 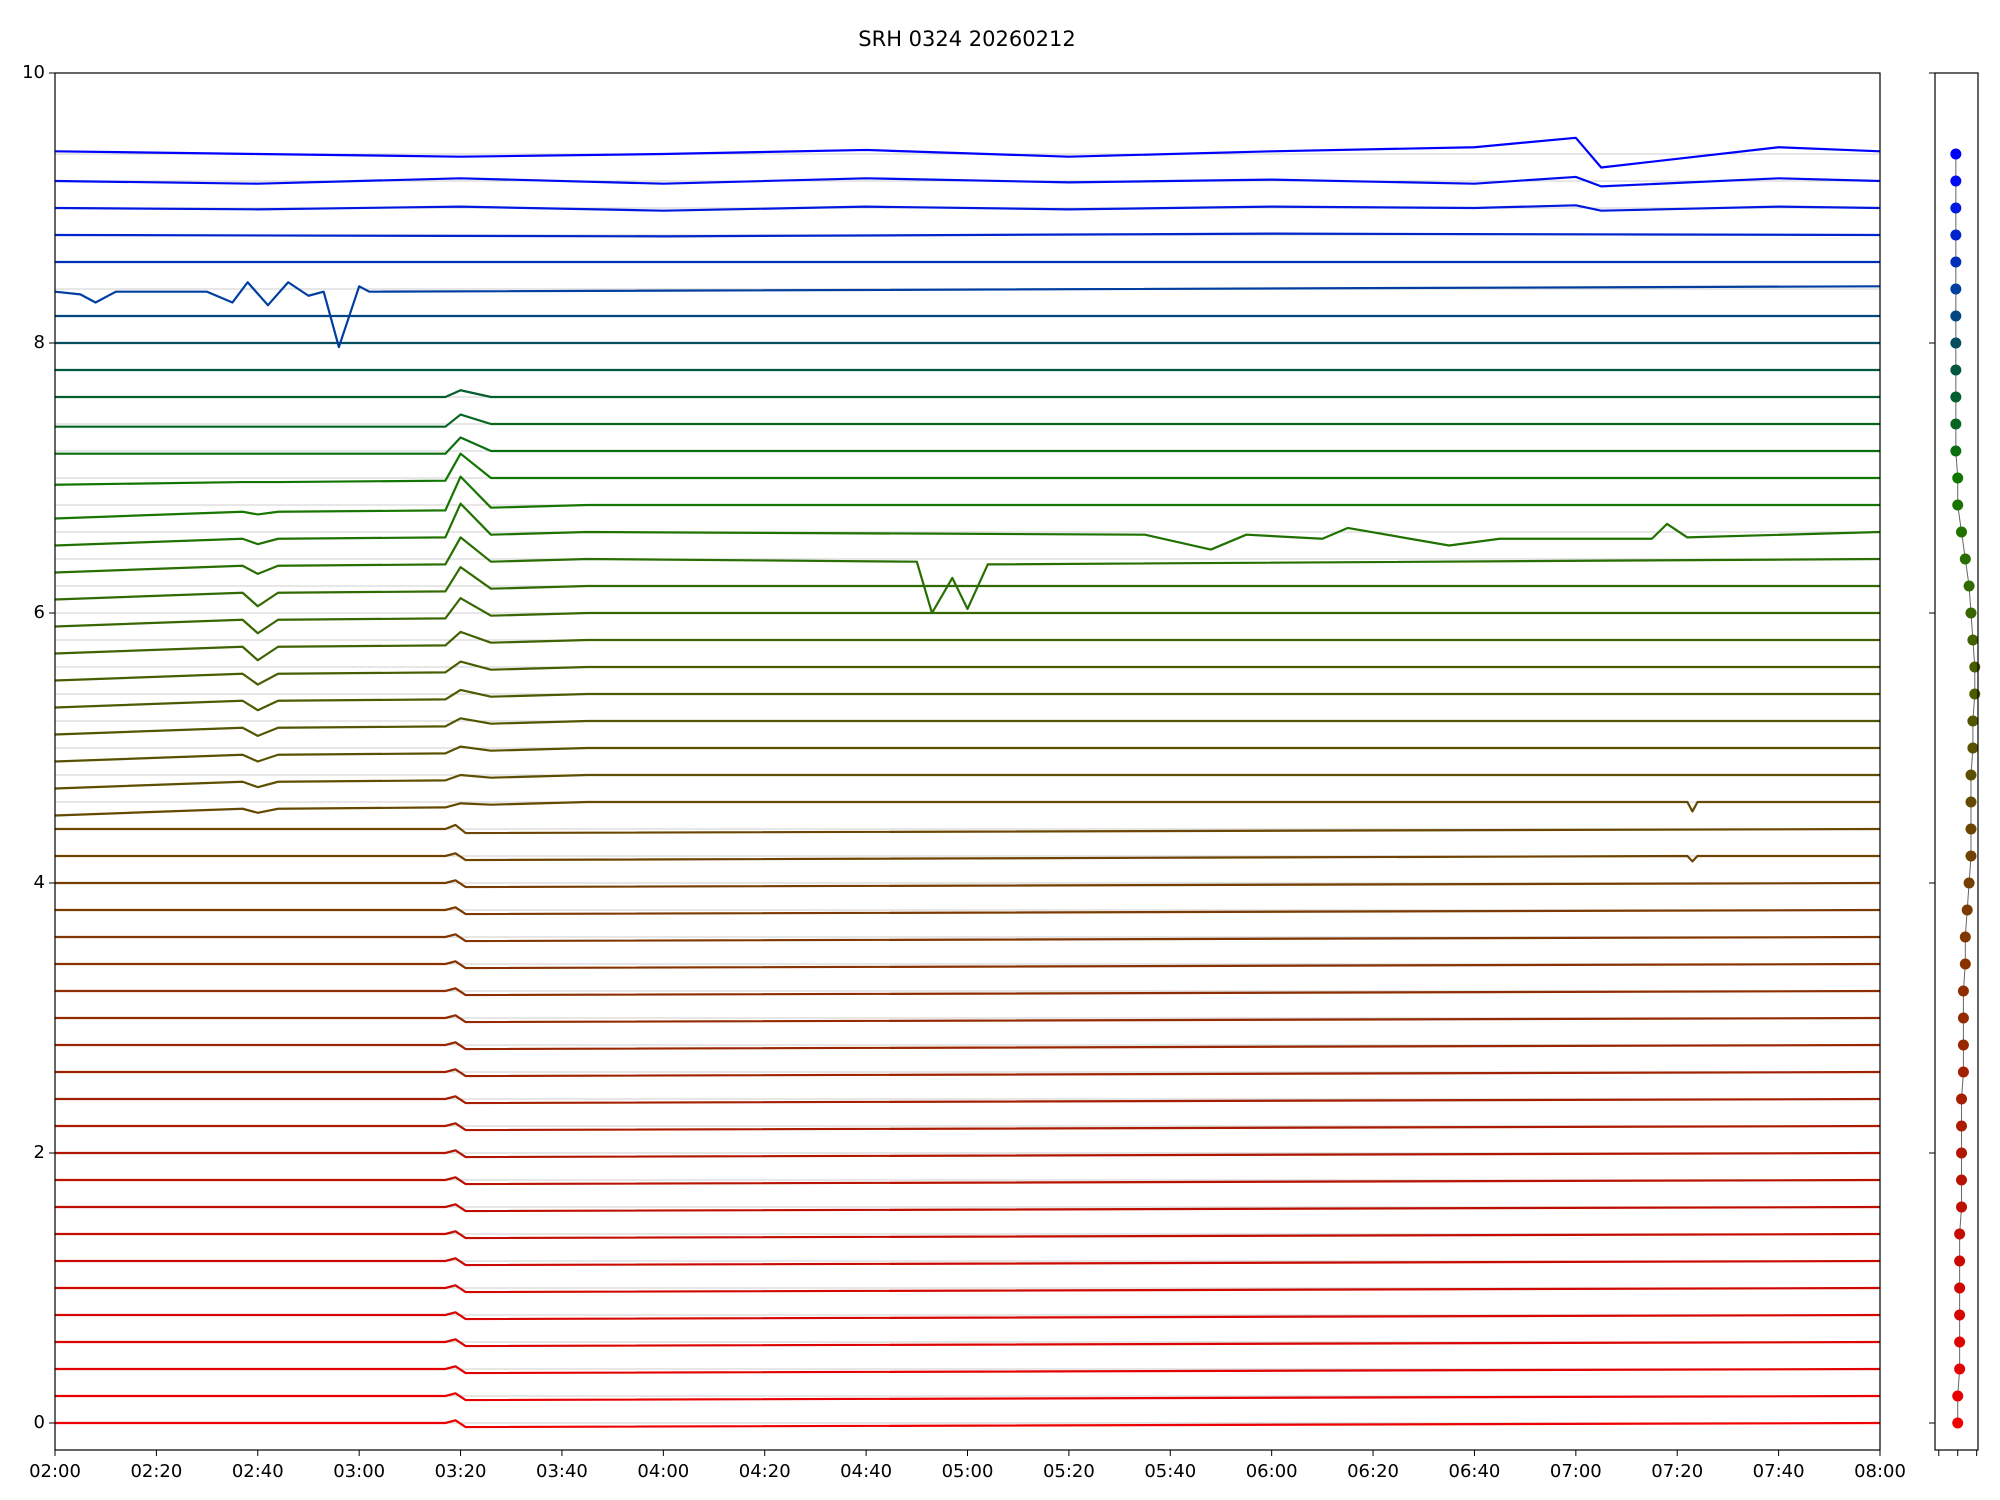 What do you see at coordinates (39, 612) in the screenshot?
I see `y-tick-label: 6` at bounding box center [39, 612].